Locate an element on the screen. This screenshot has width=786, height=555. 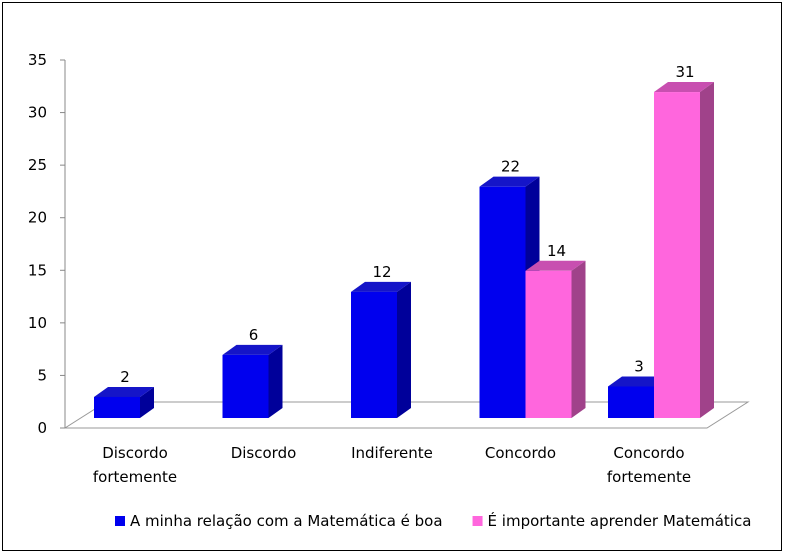
legend-item-1: É importante aprender Matemática is located at coordinates (612, 520).